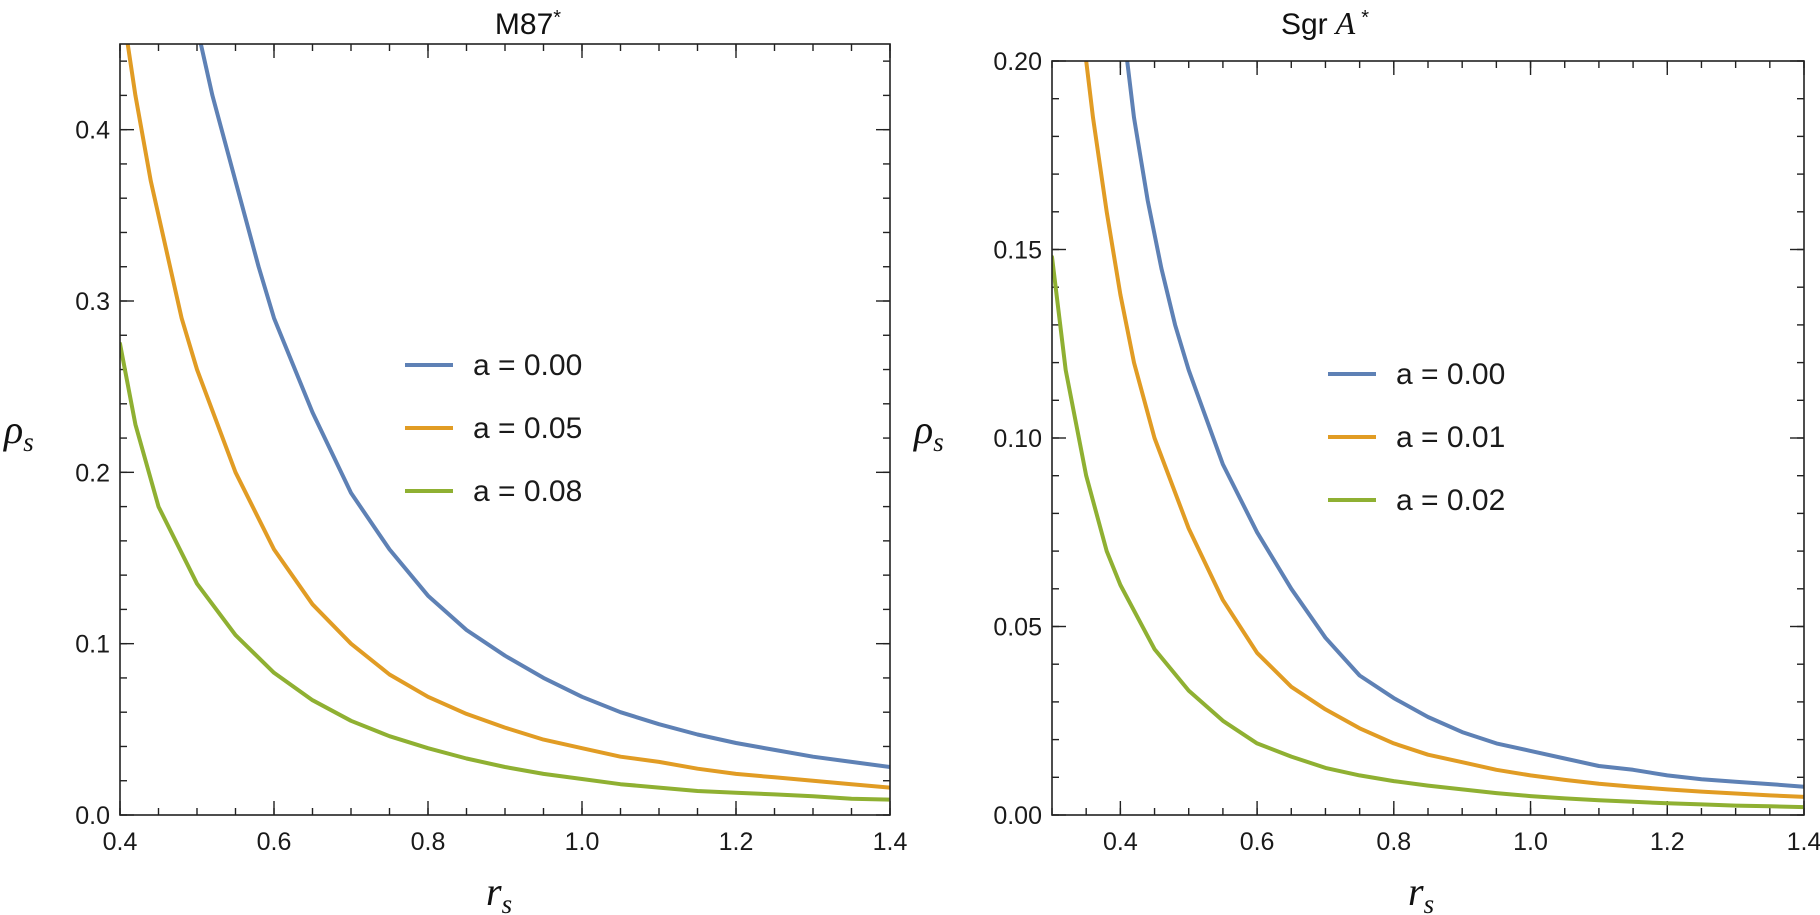 This screenshot has width=1820, height=915. Describe the element at coordinates (1304, 24) in the screenshot. I see `chart-title-main: Sgr` at that location.